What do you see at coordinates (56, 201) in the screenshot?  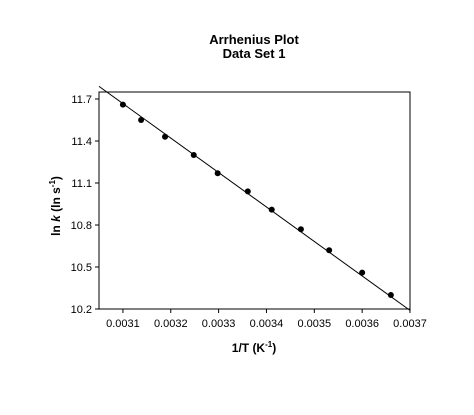 I see `y-axis-title-middle: (ln s` at bounding box center [56, 201].